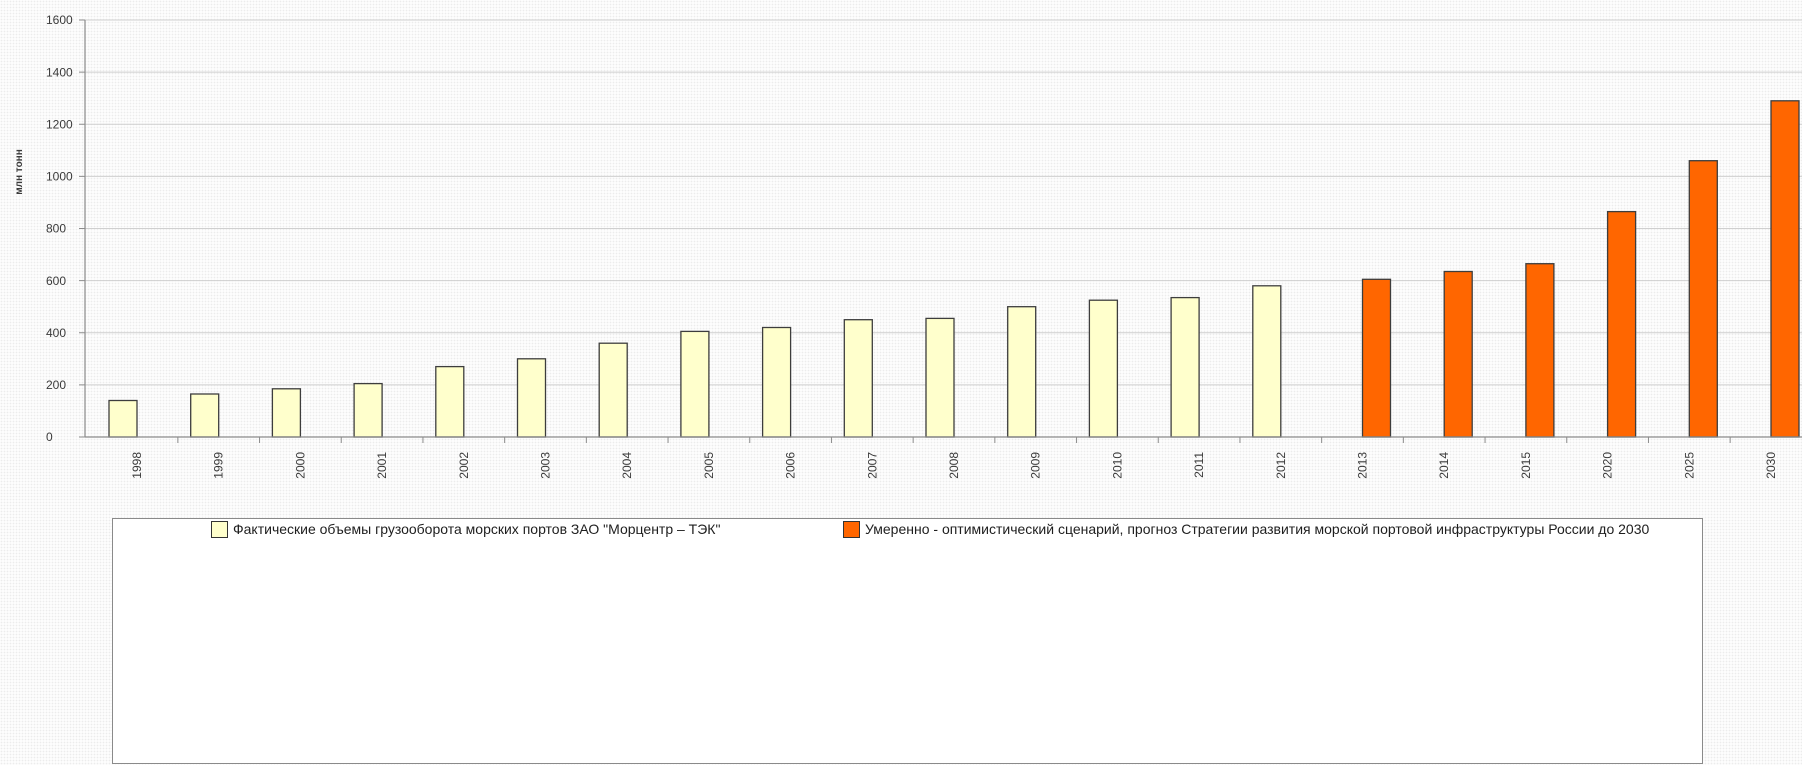  I want to click on x-tick-label-2006: 2006, so click(791, 465).